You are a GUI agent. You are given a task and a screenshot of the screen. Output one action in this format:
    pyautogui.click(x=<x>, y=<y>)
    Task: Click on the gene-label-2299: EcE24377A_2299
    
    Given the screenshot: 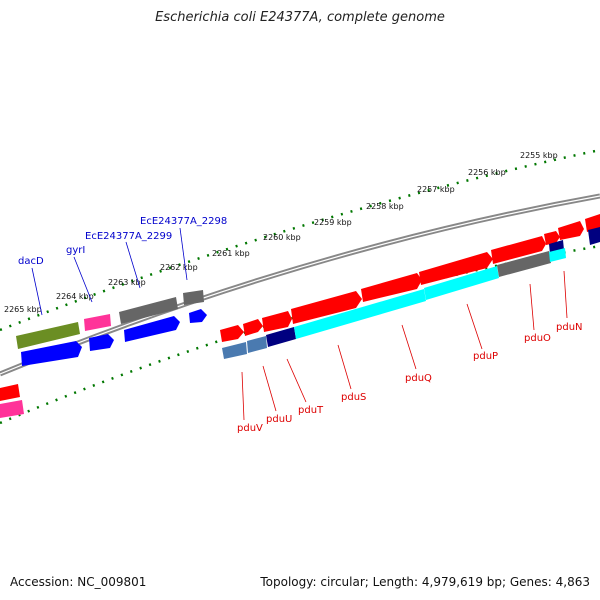 What is the action you would take?
    pyautogui.click(x=128, y=236)
    